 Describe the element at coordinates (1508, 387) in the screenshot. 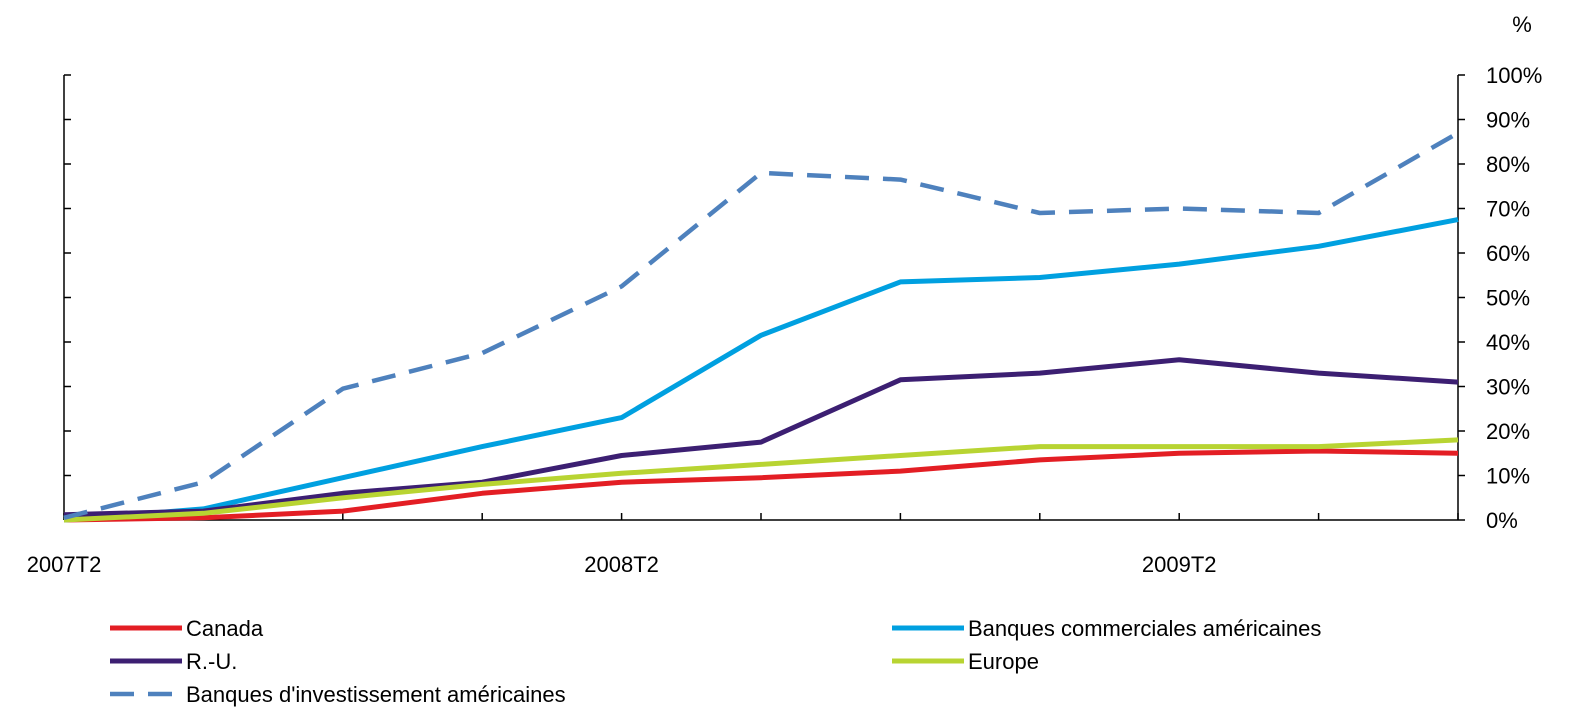

I see `y-tick-label: 30%` at that location.